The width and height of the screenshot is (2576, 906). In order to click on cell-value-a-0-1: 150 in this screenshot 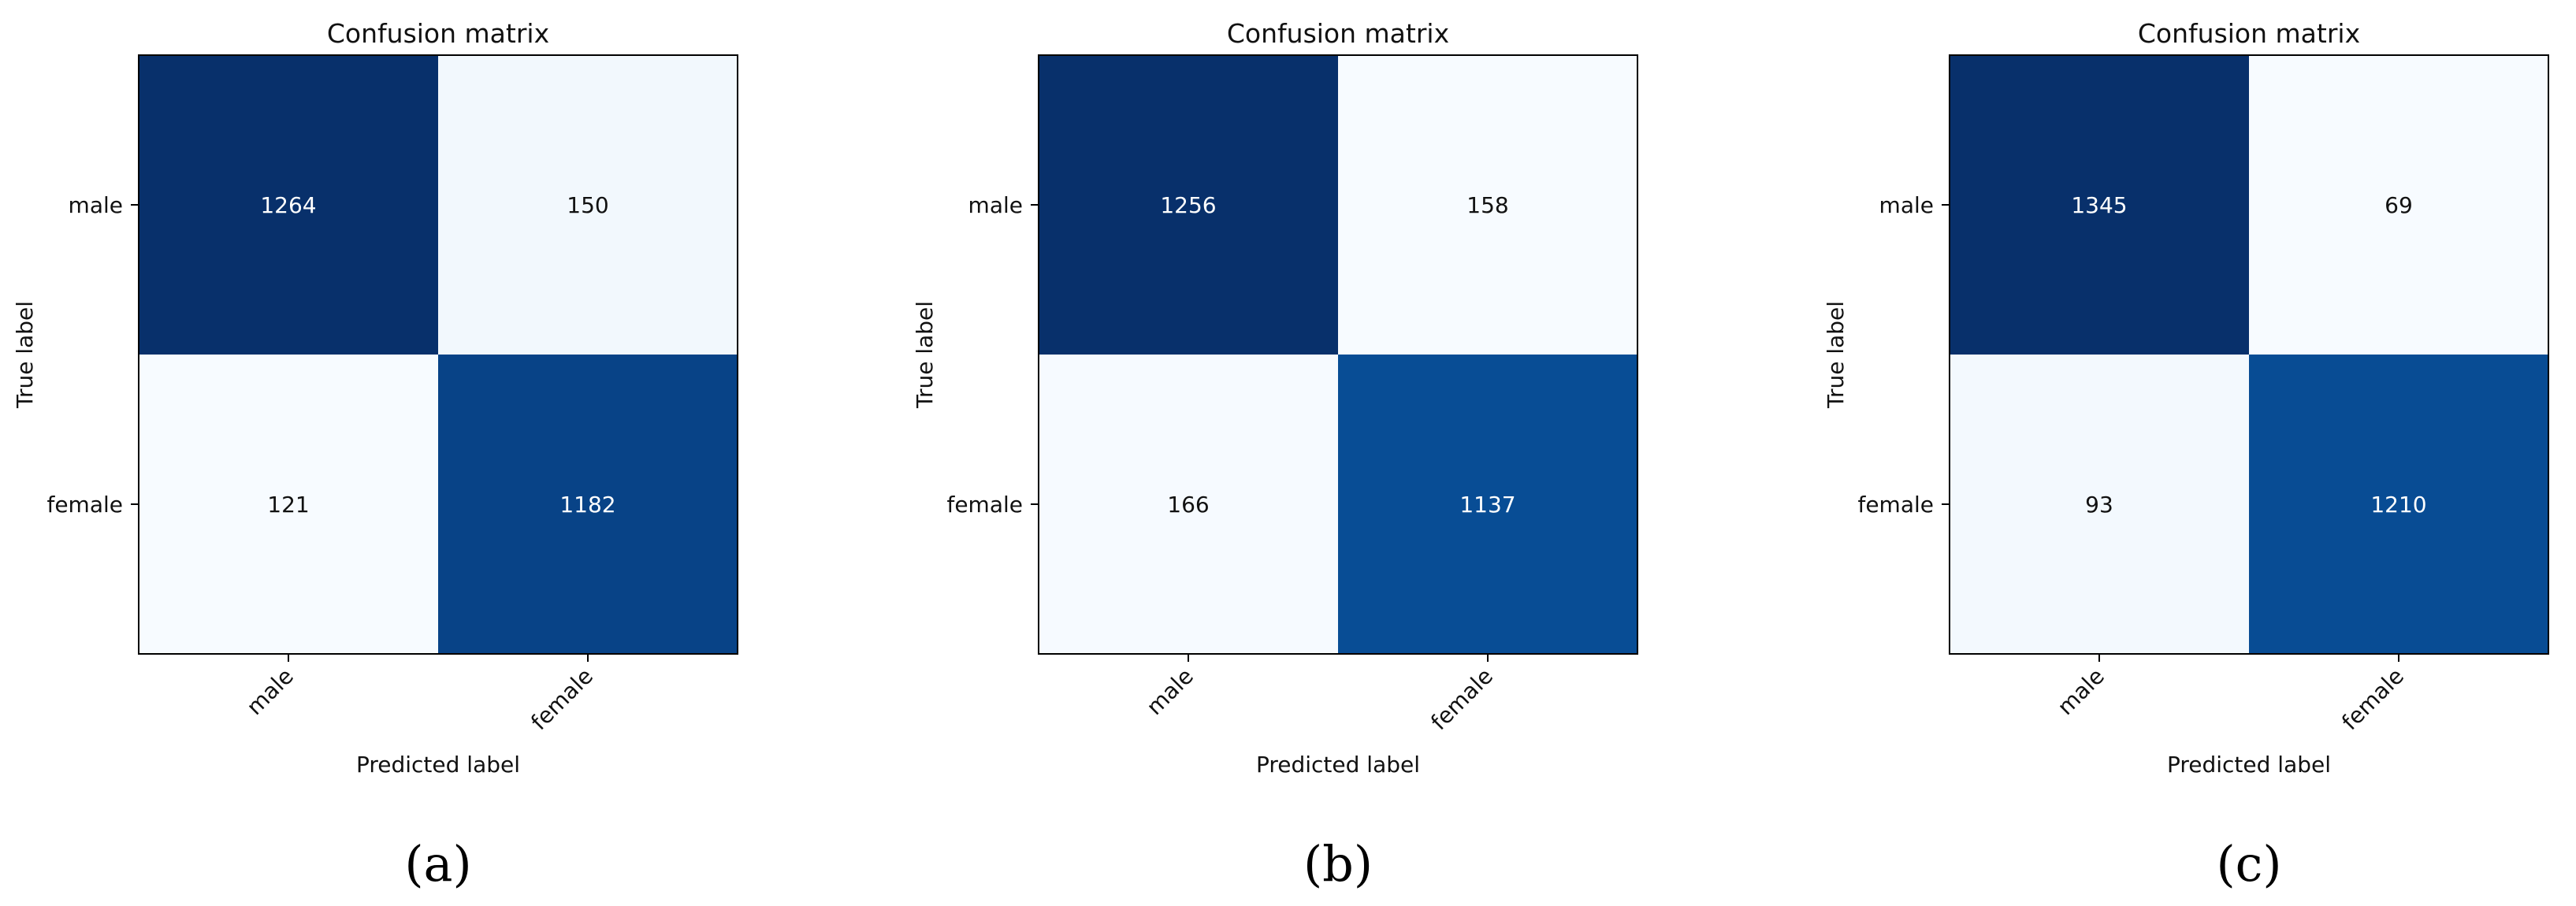, I will do `click(587, 205)`.